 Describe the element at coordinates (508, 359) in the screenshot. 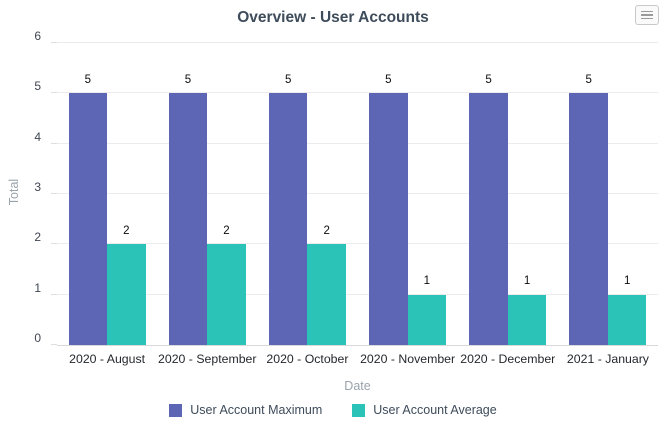

I see `x-axis-label: 2020 - December` at that location.